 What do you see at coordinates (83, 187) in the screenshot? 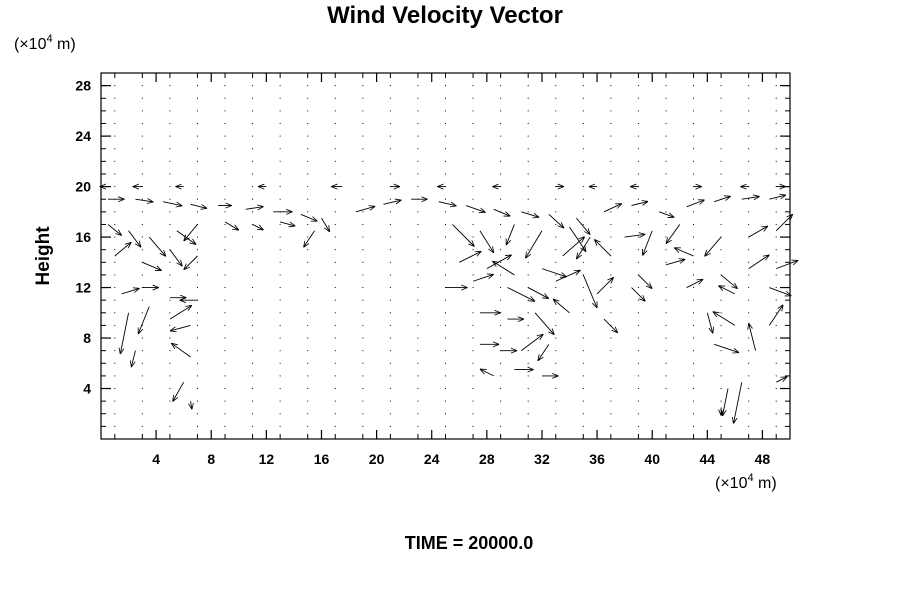
I see `y-tick-label: 20` at bounding box center [83, 187].